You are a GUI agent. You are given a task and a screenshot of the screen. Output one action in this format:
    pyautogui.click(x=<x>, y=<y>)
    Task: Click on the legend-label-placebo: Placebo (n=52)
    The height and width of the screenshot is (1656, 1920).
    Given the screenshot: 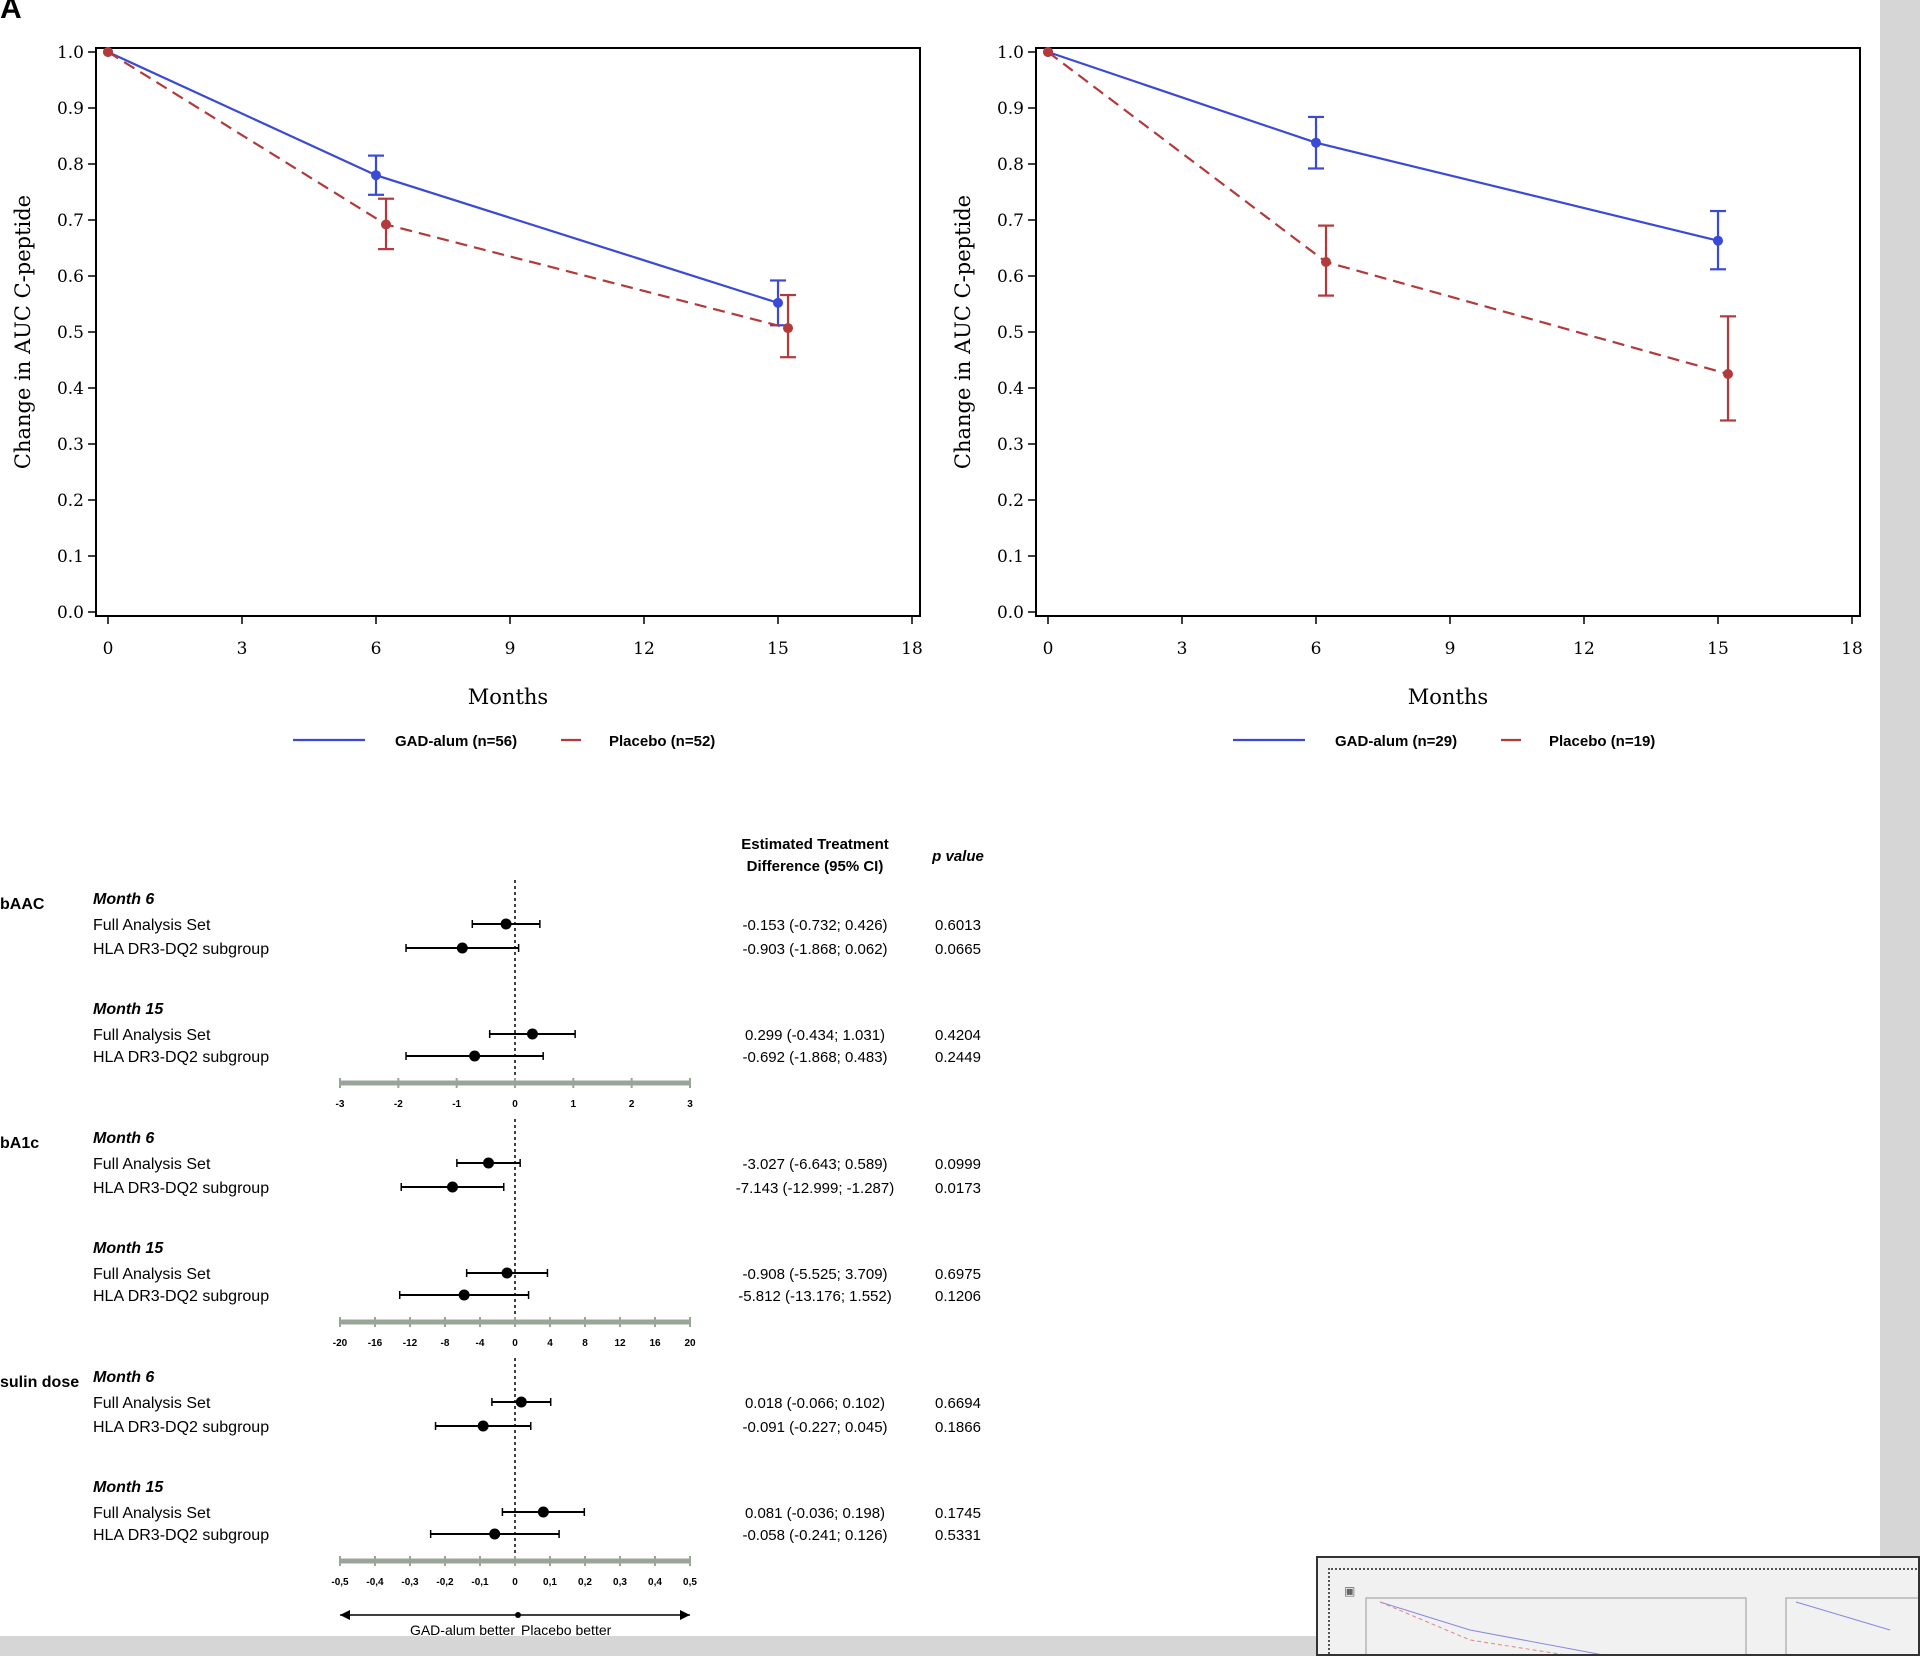 What is the action you would take?
    pyautogui.click(x=662, y=741)
    